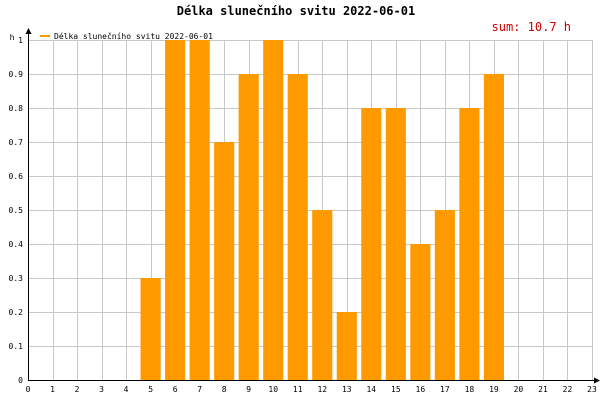  What do you see at coordinates (519, 389) in the screenshot?
I see `x-tick-label: 20` at bounding box center [519, 389].